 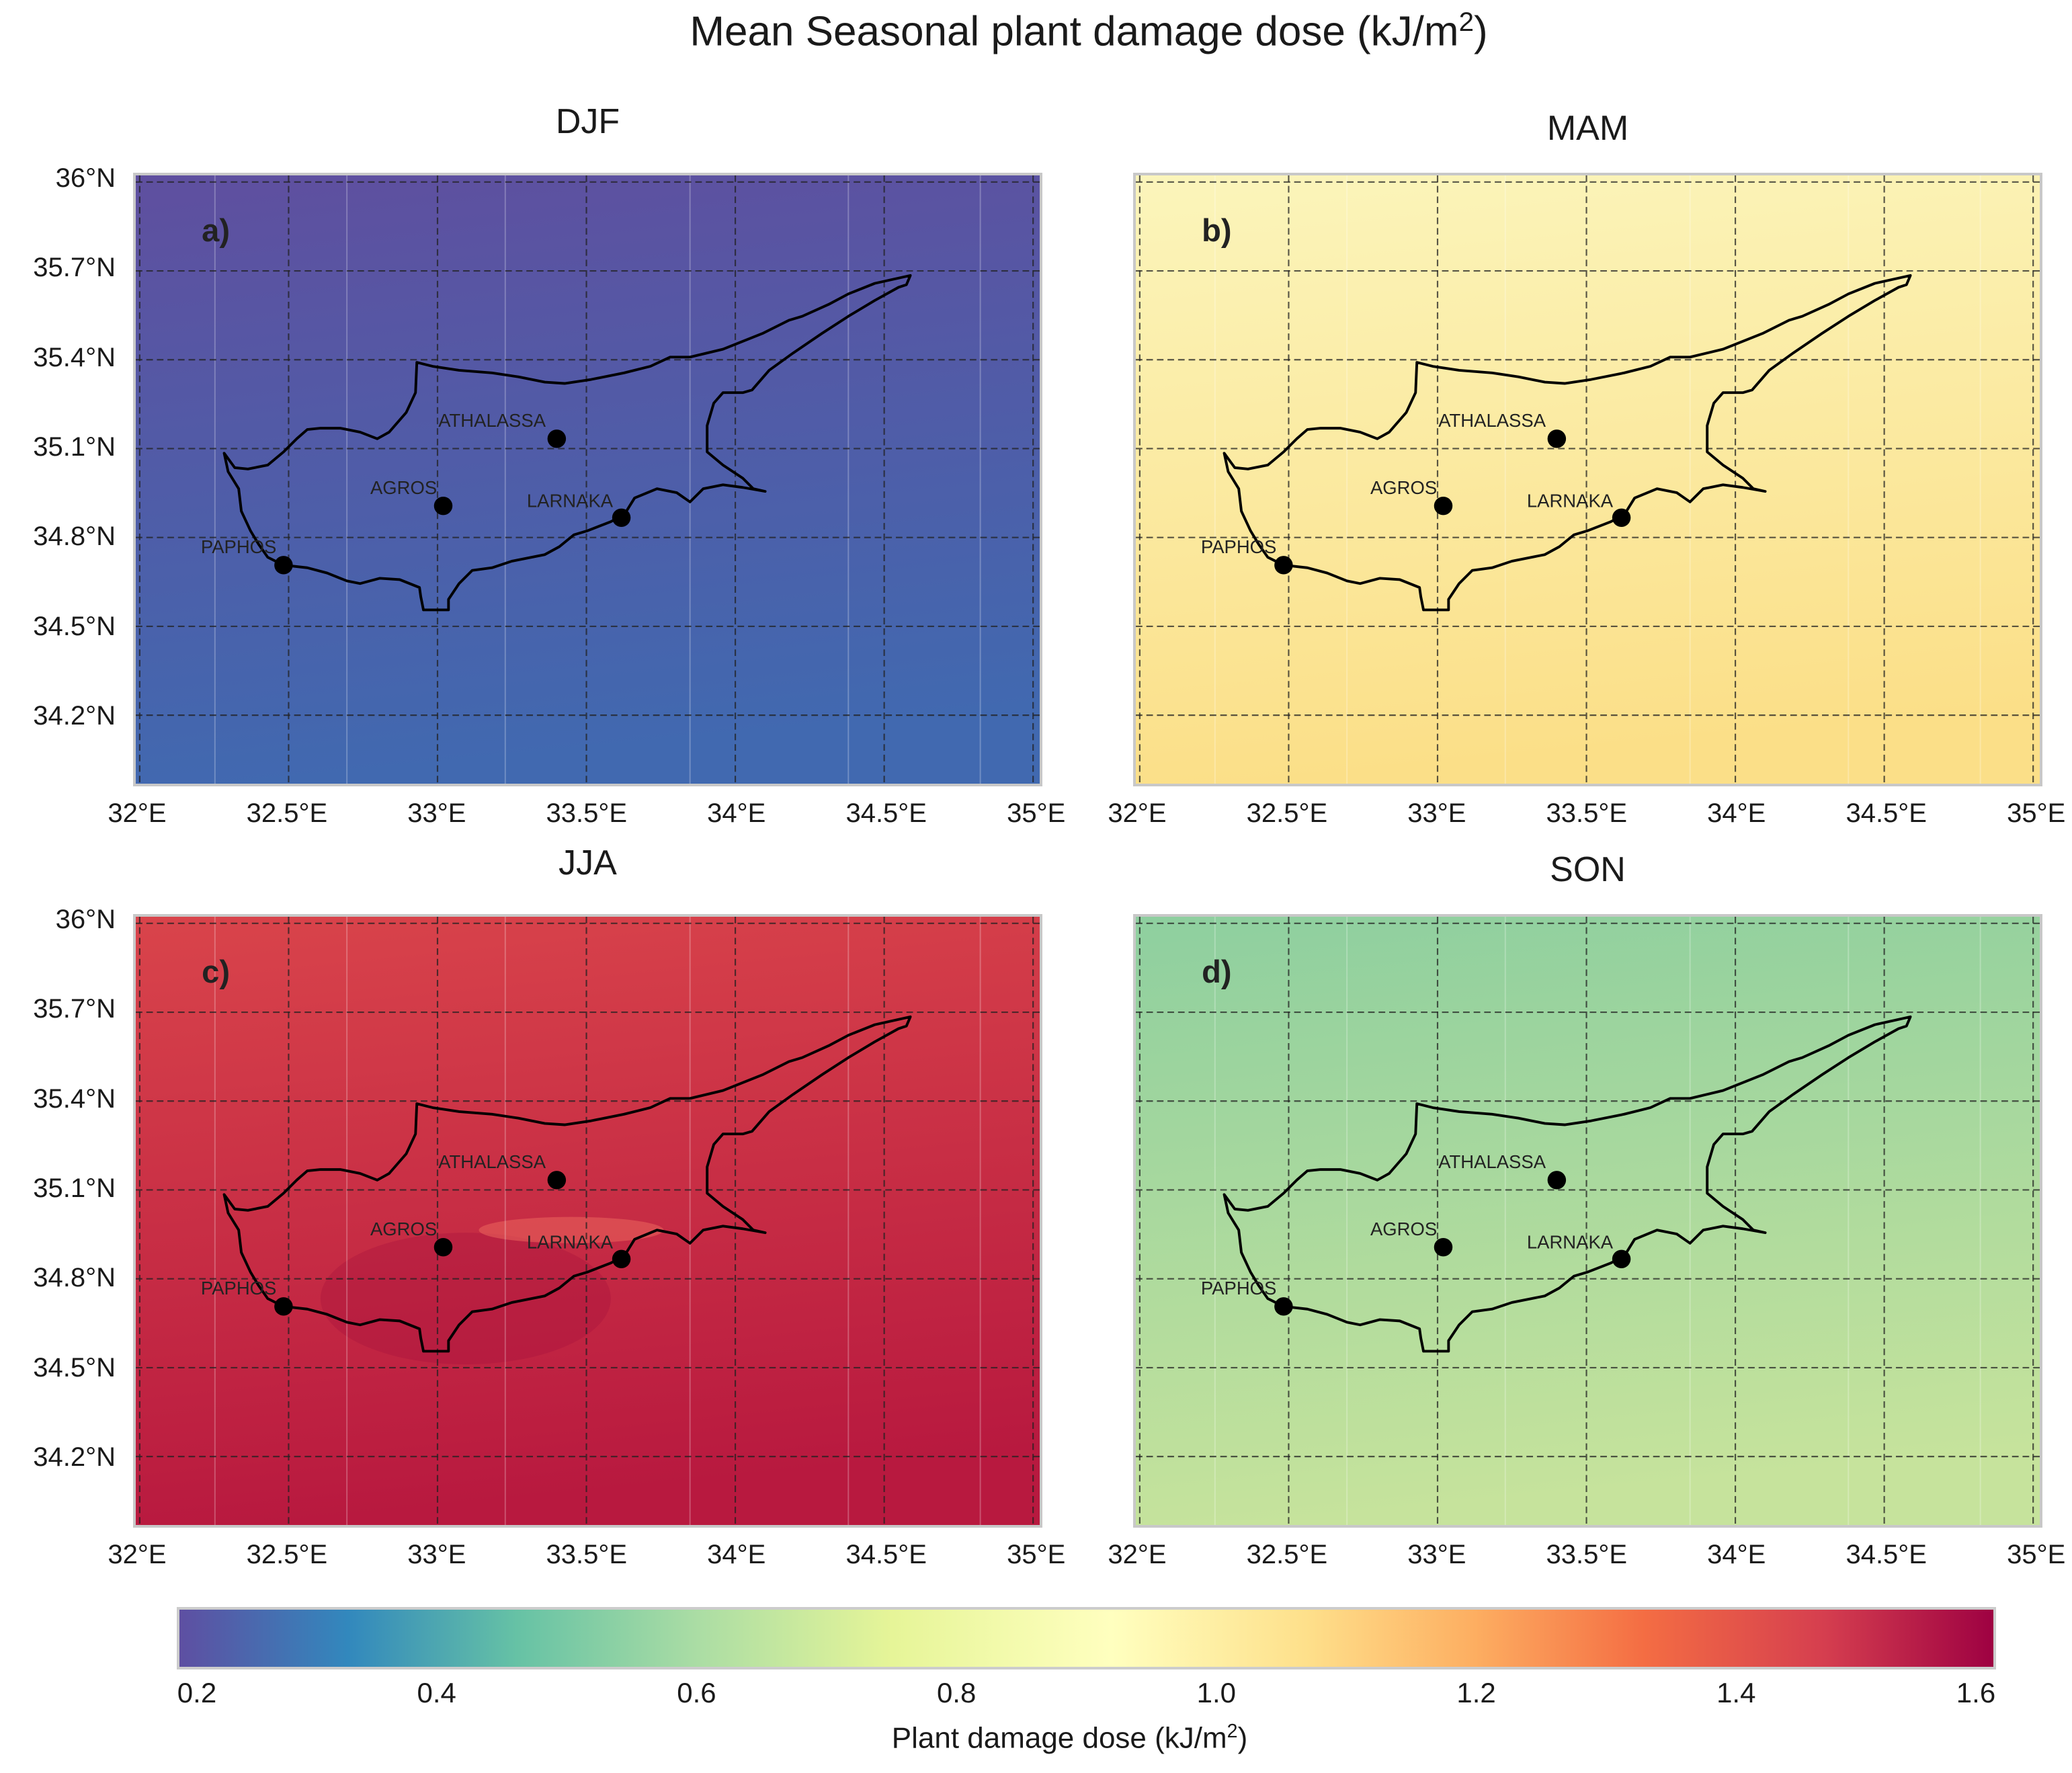 What do you see at coordinates (1587, 128) in the screenshot?
I see `panel-title-mam: MAM` at bounding box center [1587, 128].